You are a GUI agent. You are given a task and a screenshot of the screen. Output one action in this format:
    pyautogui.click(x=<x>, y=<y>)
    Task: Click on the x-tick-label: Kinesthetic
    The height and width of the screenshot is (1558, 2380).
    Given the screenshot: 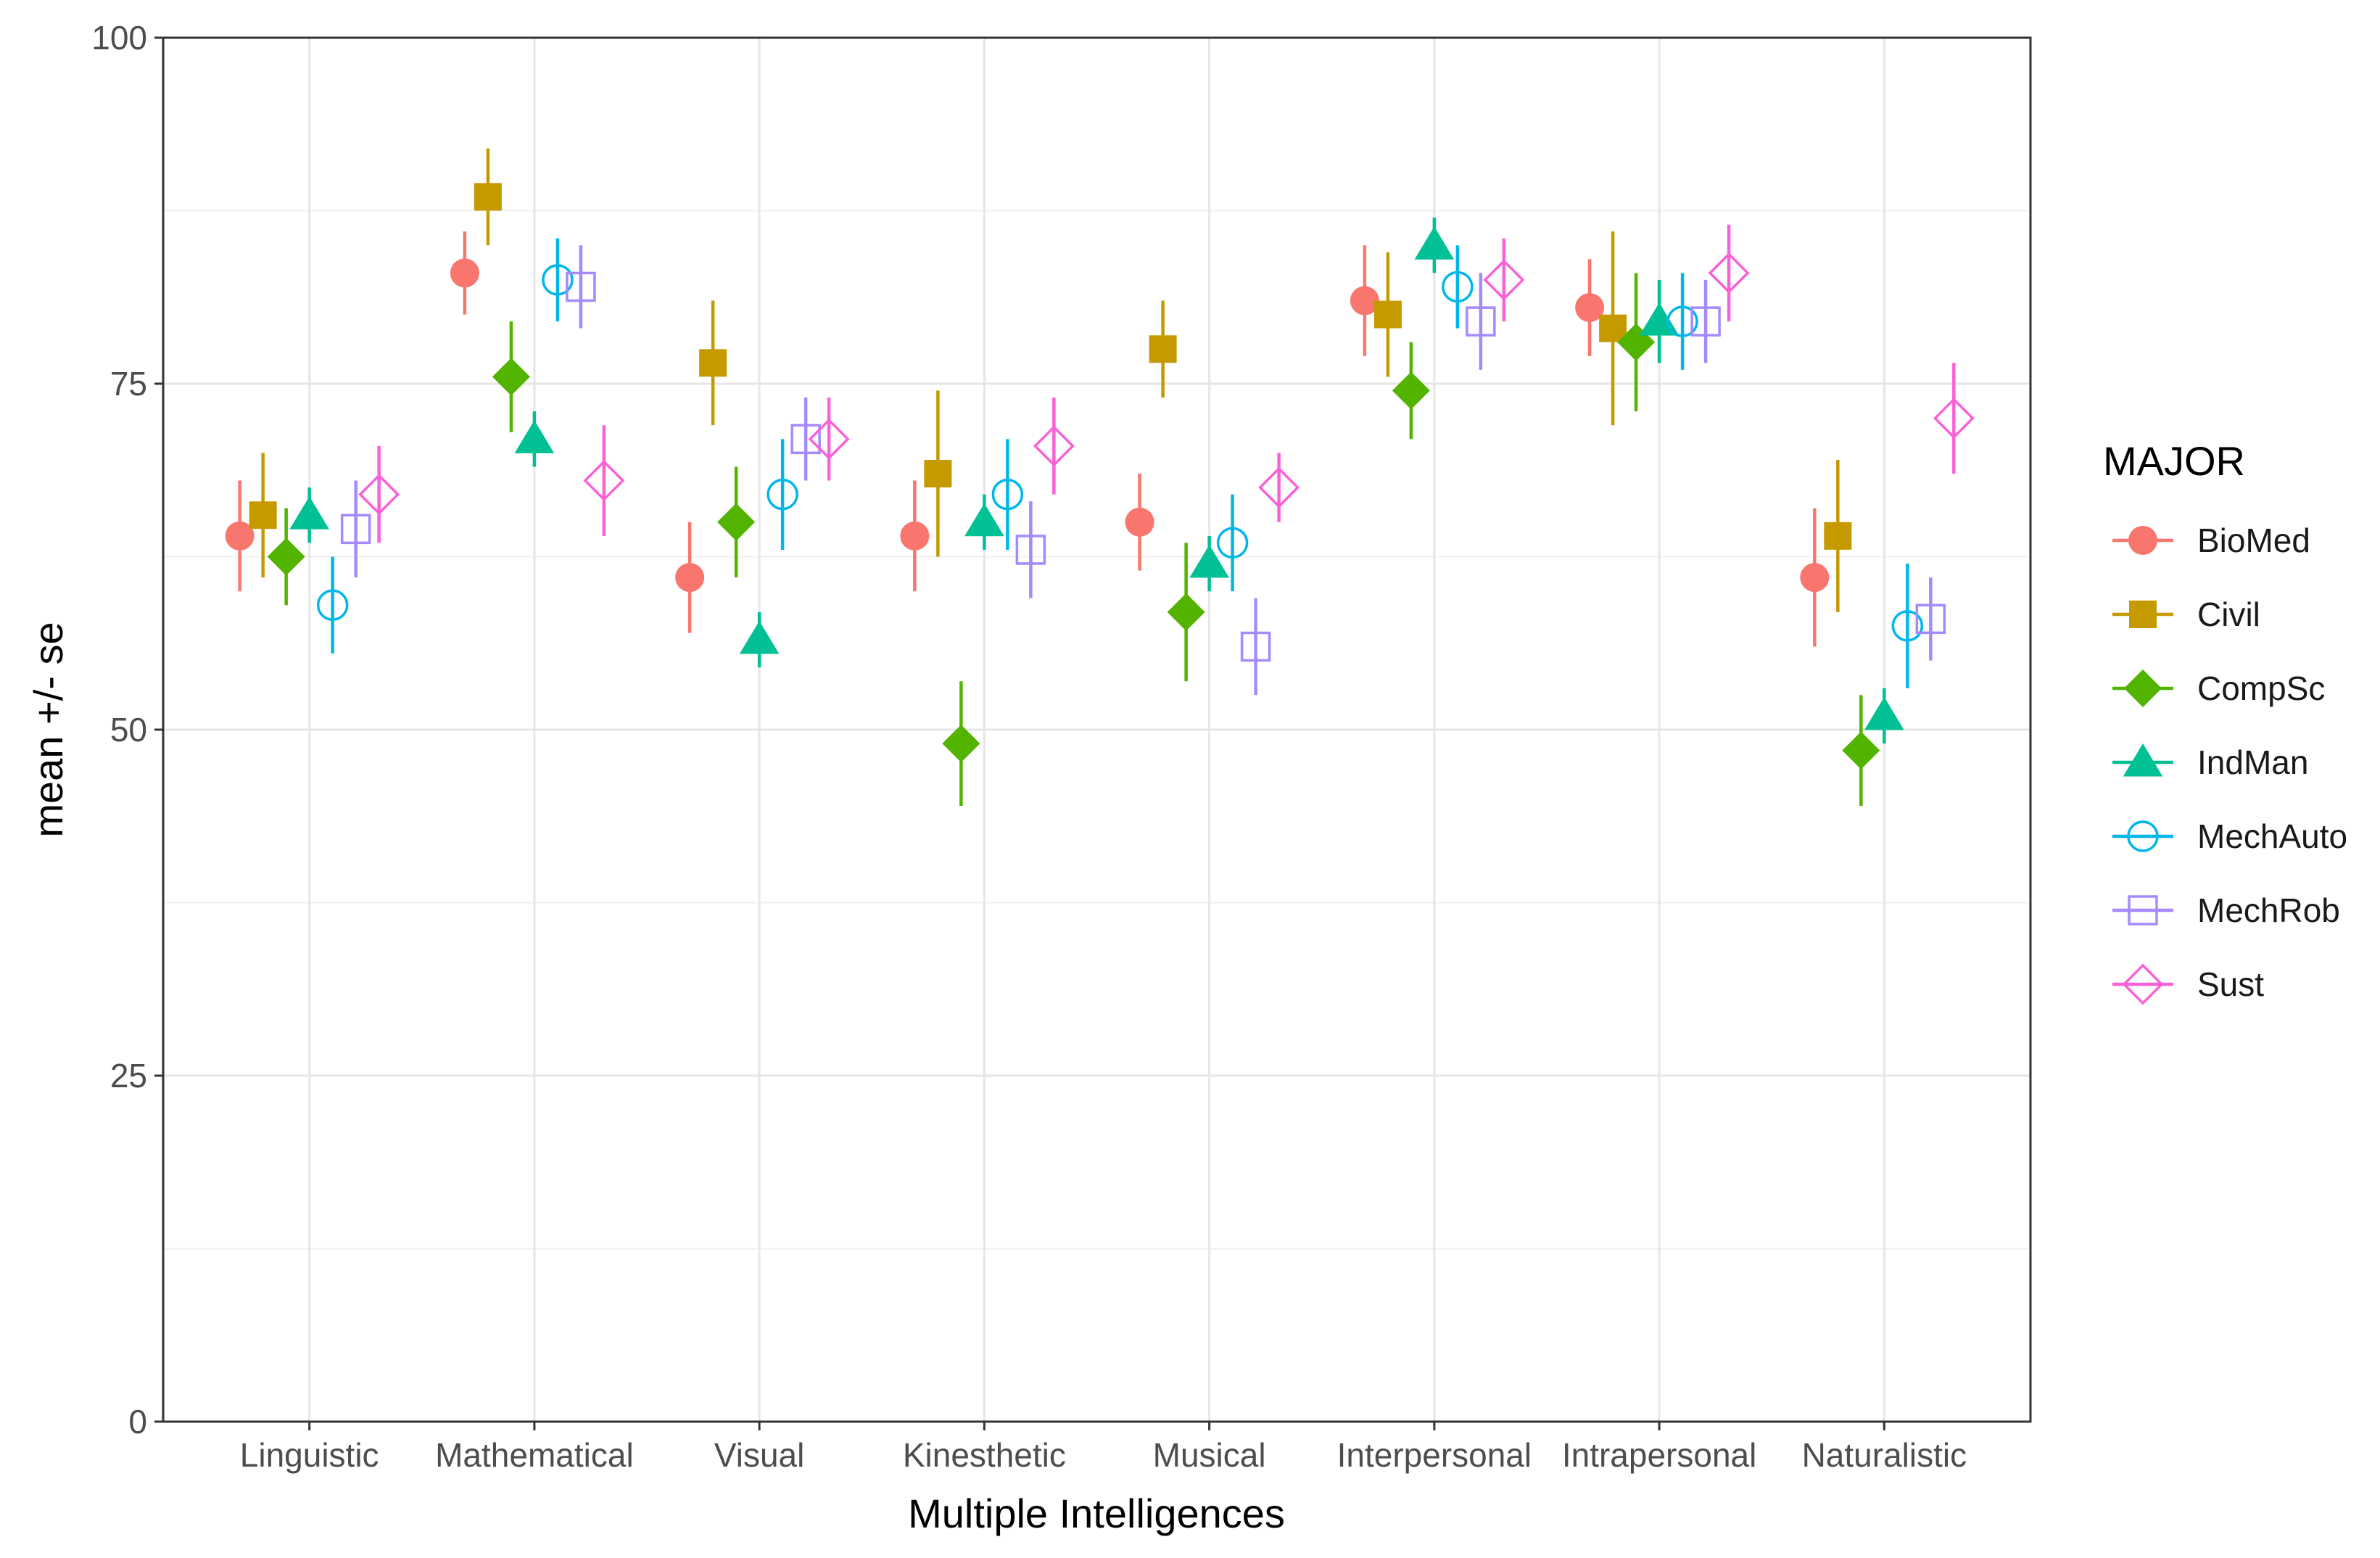 What is the action you would take?
    pyautogui.click(x=984, y=1455)
    